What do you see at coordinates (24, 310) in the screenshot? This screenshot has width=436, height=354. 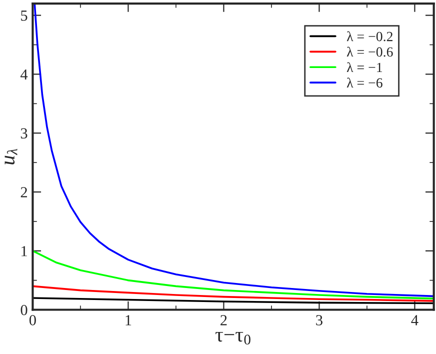 I see `y-tick-label: 0` at bounding box center [24, 310].